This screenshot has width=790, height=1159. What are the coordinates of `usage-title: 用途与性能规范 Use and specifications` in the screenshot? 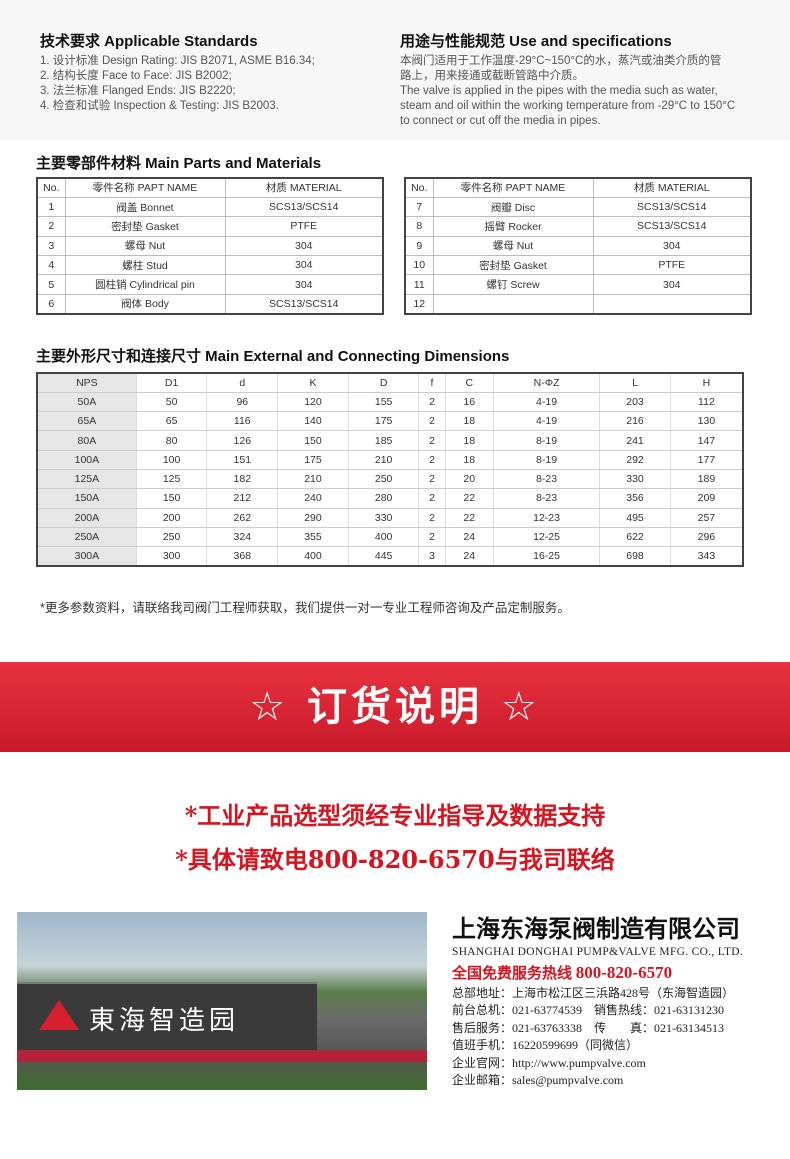 It's located at (536, 41).